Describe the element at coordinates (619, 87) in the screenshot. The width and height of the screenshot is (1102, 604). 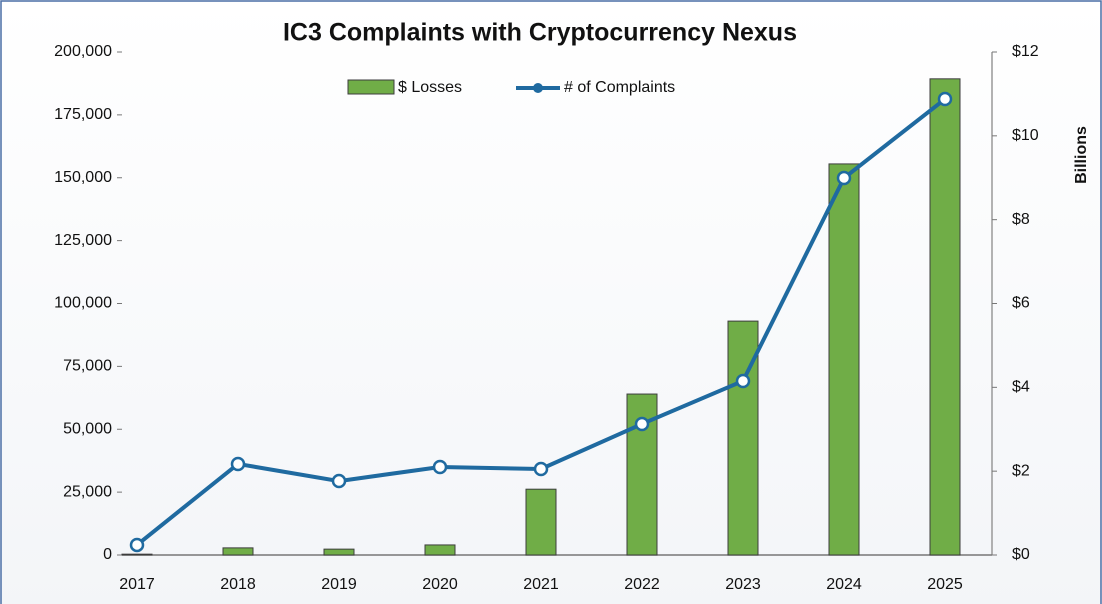
I see `legend-label: # of Complaints` at that location.